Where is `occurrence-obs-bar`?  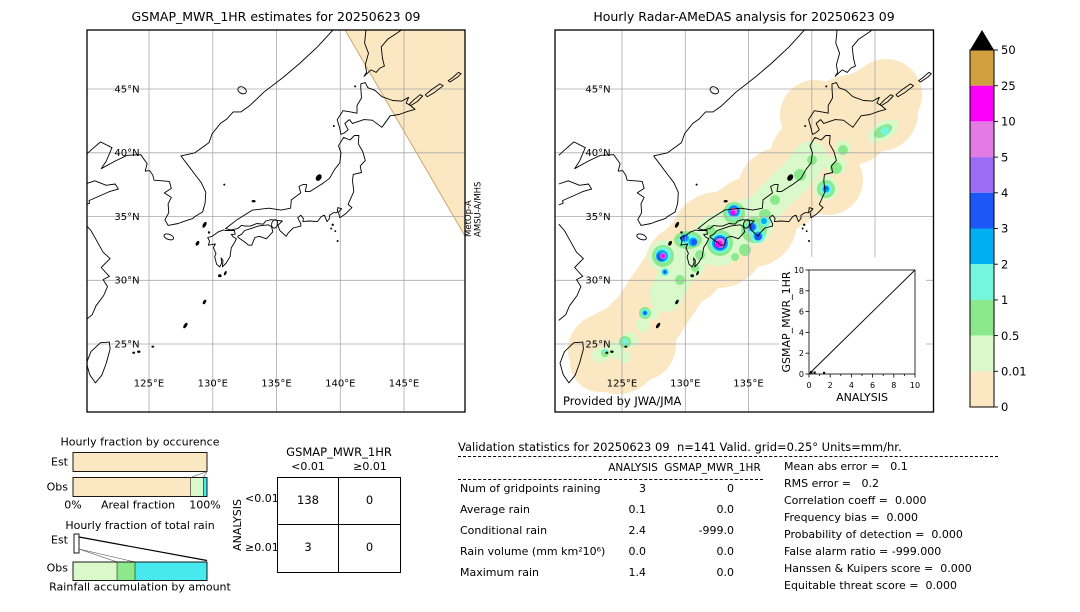 occurrence-obs-bar is located at coordinates (140, 487).